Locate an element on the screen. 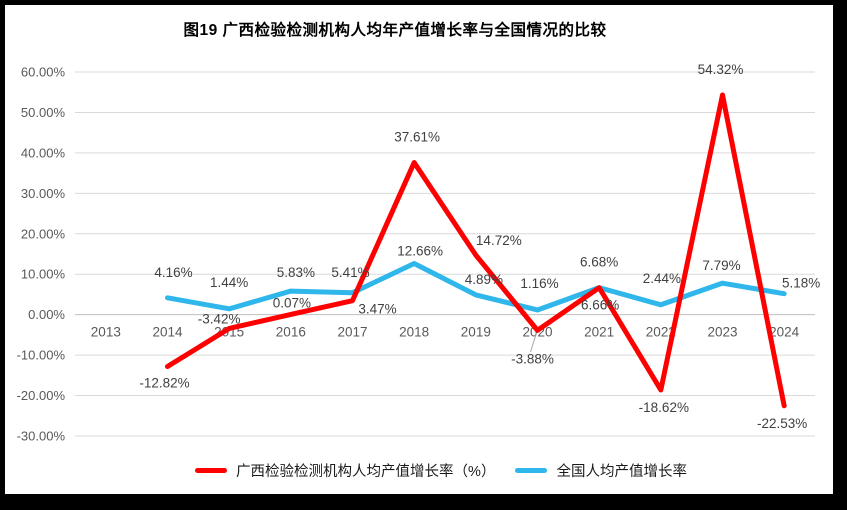  x-axis-tick-label: 2022 is located at coordinates (661, 332).